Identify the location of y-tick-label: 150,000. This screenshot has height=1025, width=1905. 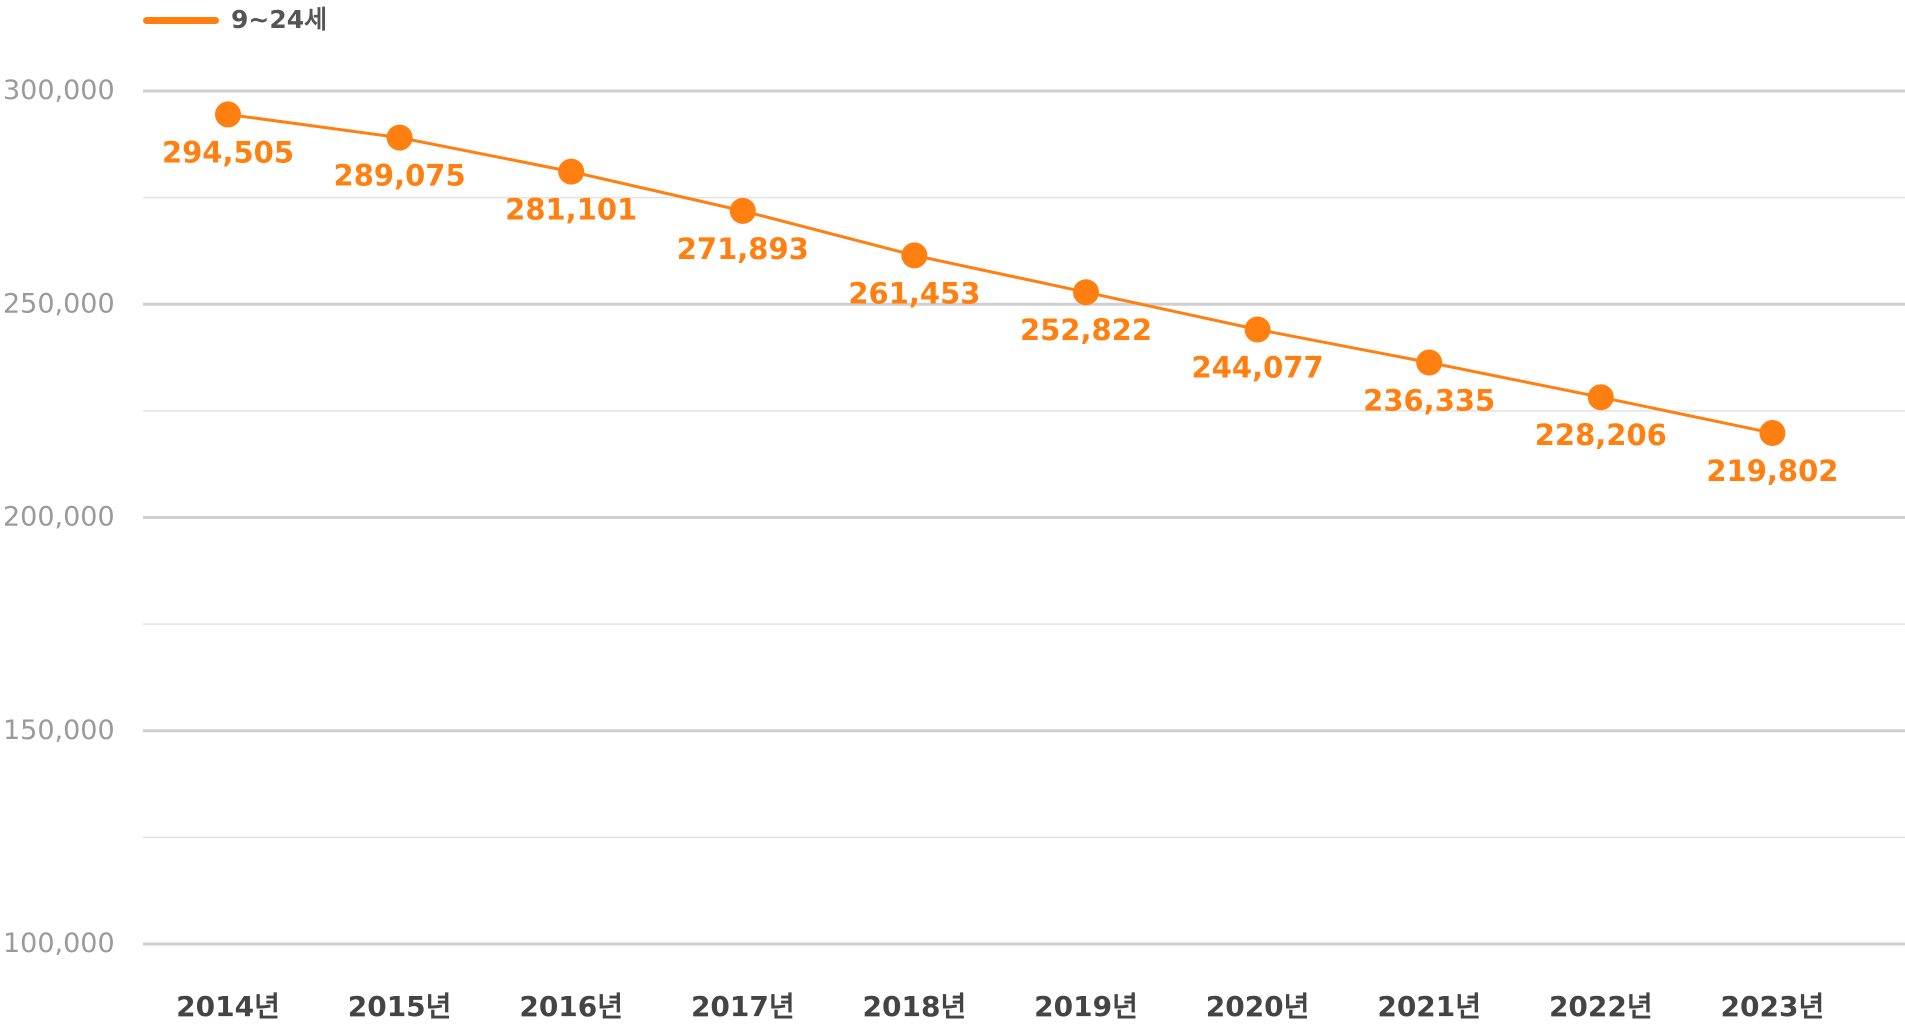
(59, 730).